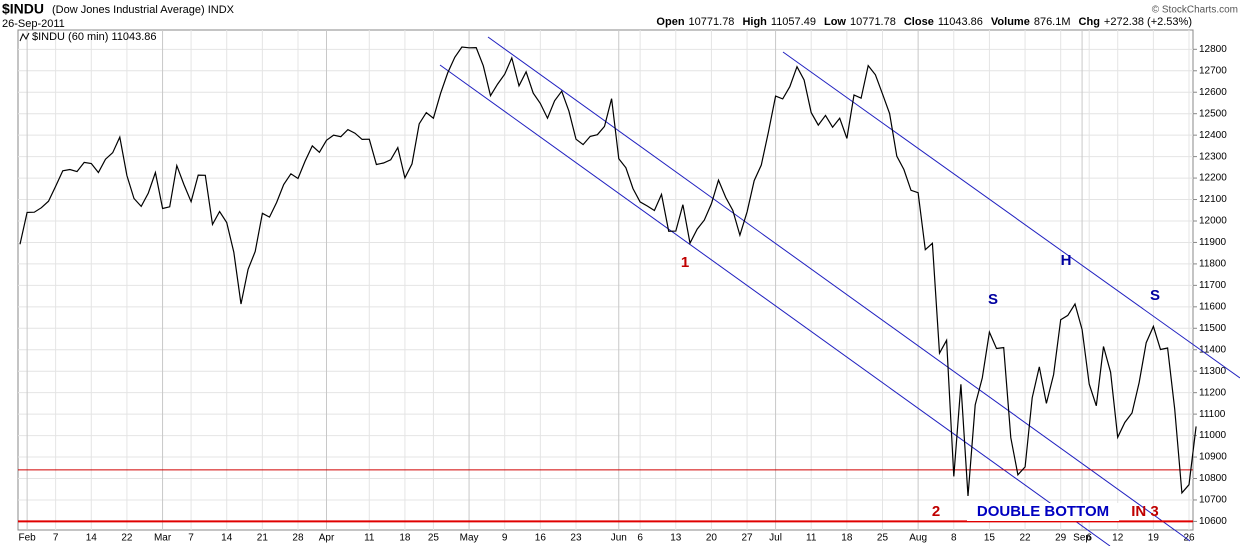  Describe the element at coordinates (919, 22) in the screenshot. I see `quote-label: Close` at that location.